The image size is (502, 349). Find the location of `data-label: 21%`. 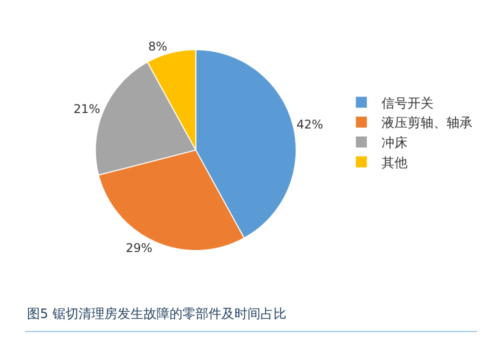

data-label: 21% is located at coordinates (86, 109).